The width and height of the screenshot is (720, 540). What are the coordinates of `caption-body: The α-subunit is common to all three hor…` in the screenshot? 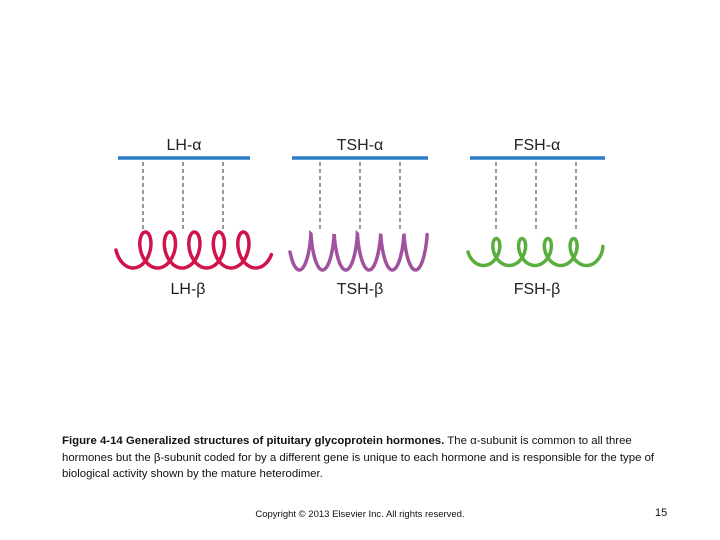 It's located at (358, 458).